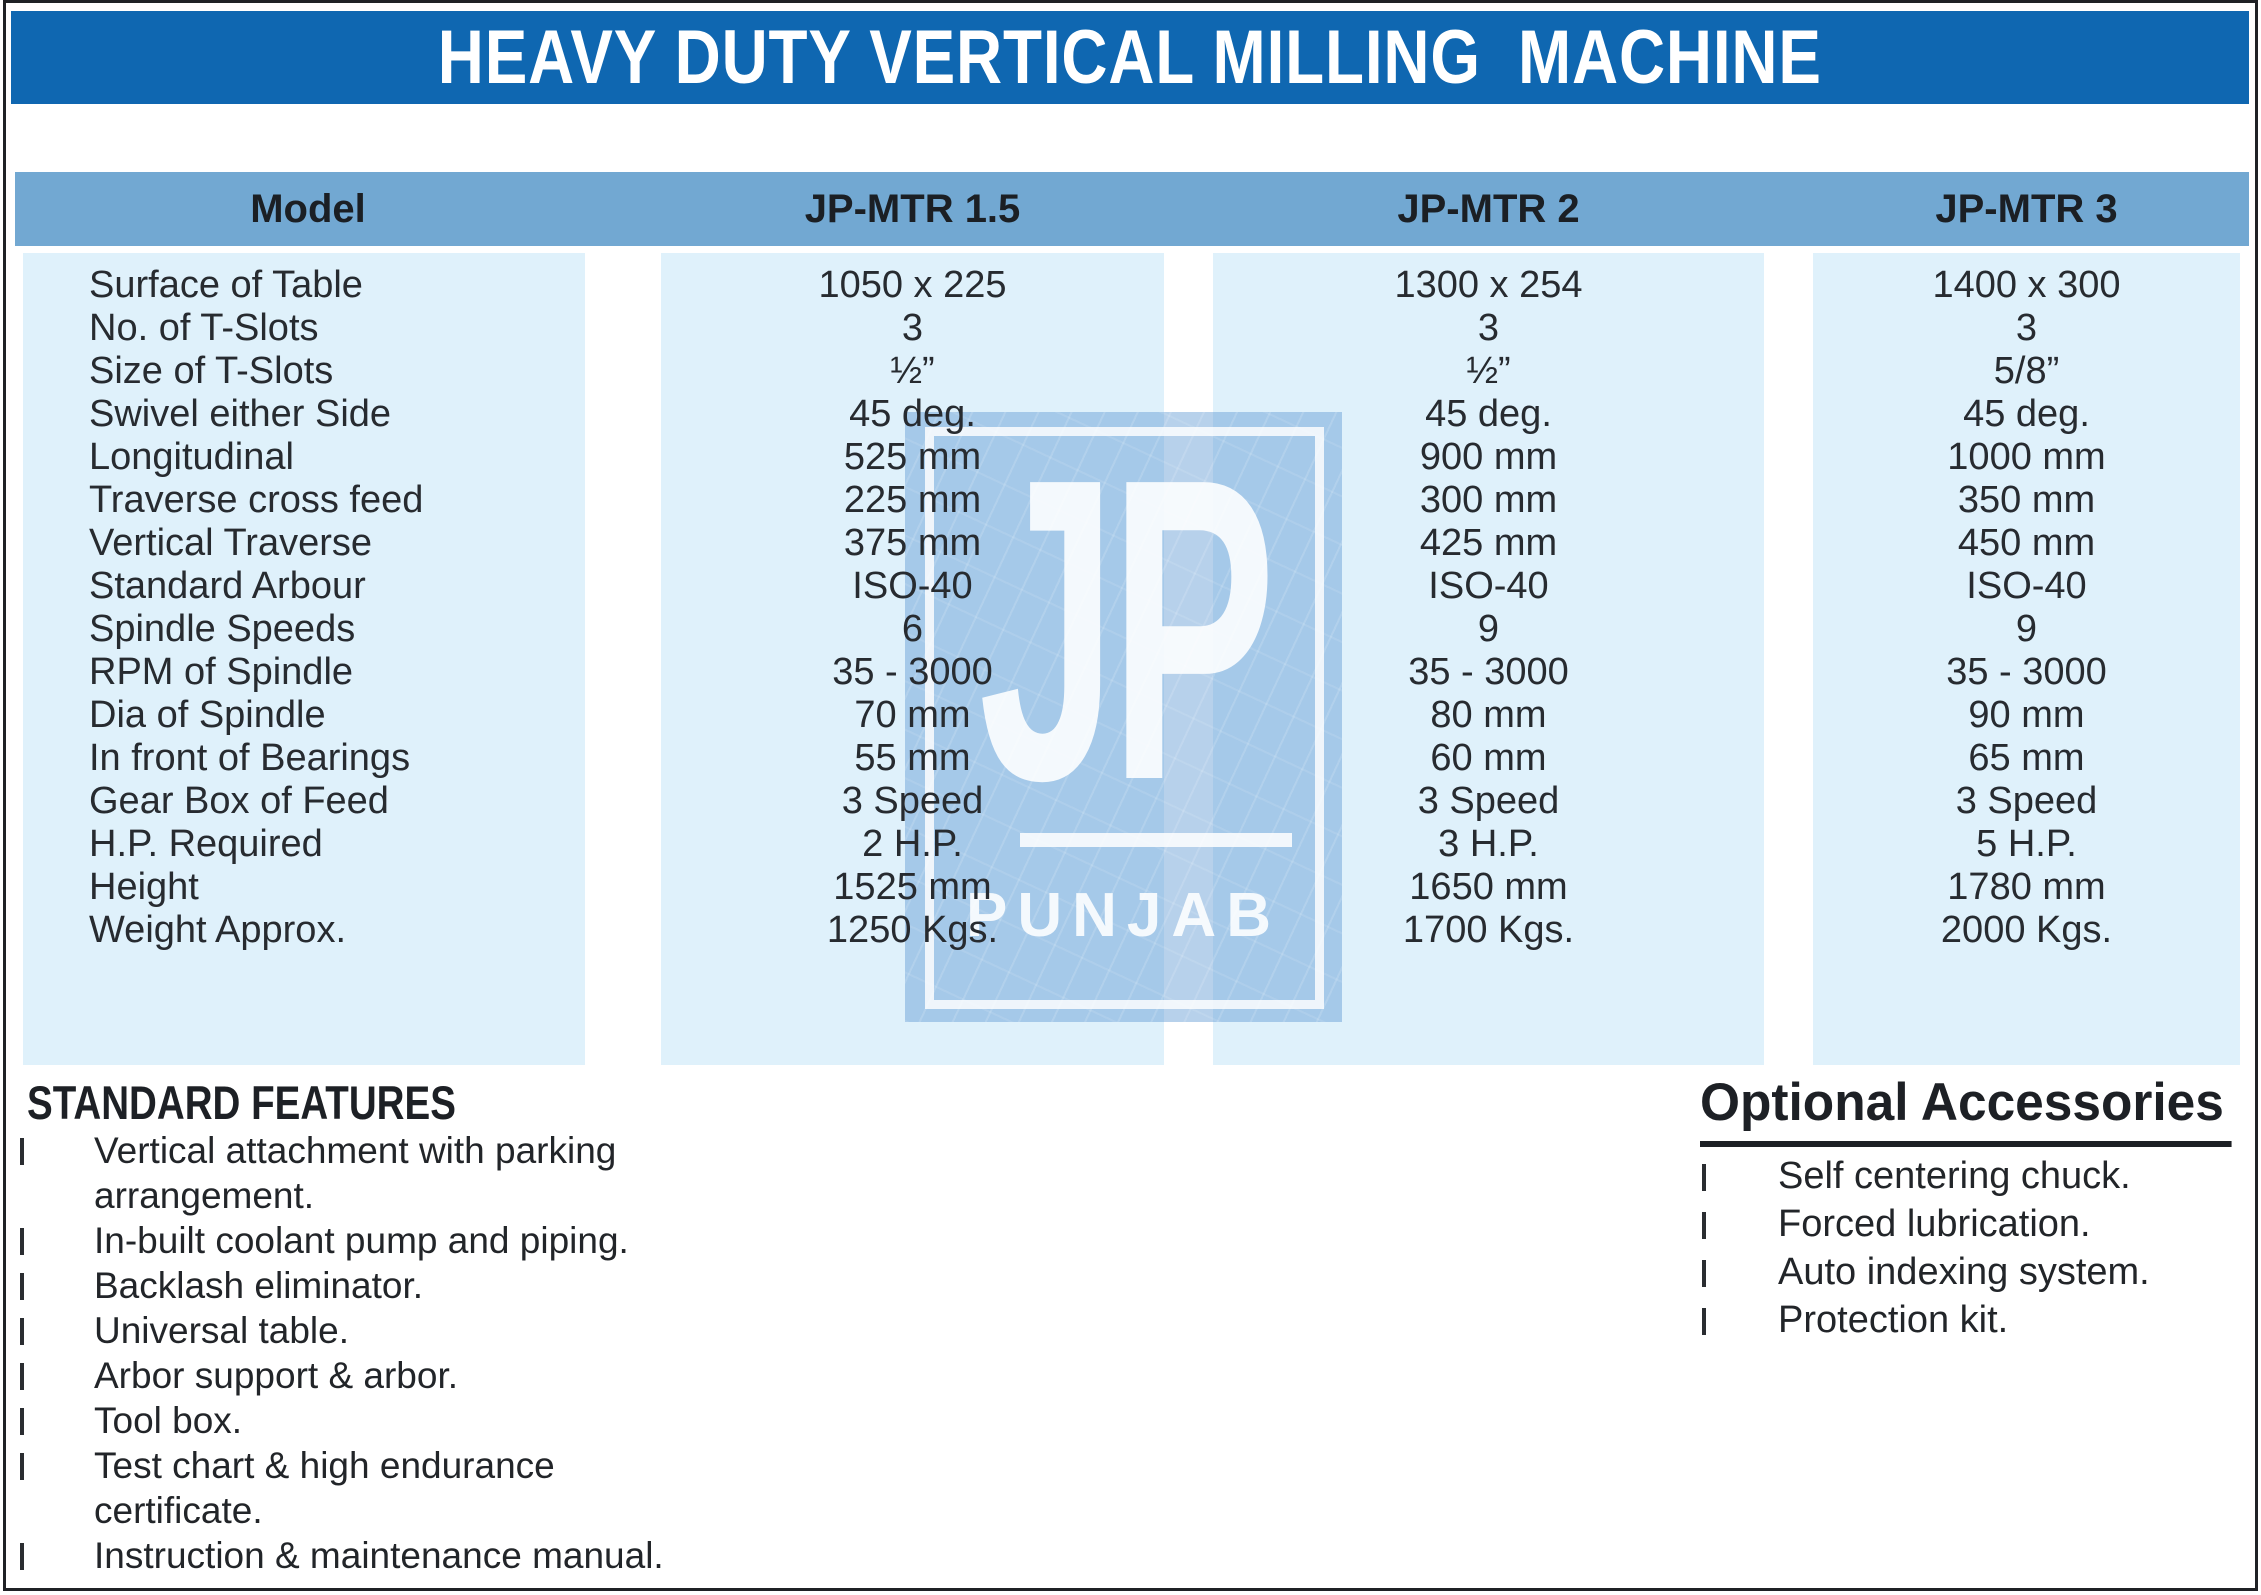 The width and height of the screenshot is (2261, 1595). Describe the element at coordinates (221, 672) in the screenshot. I see `spec-row-label: RPM of Spindle` at that location.